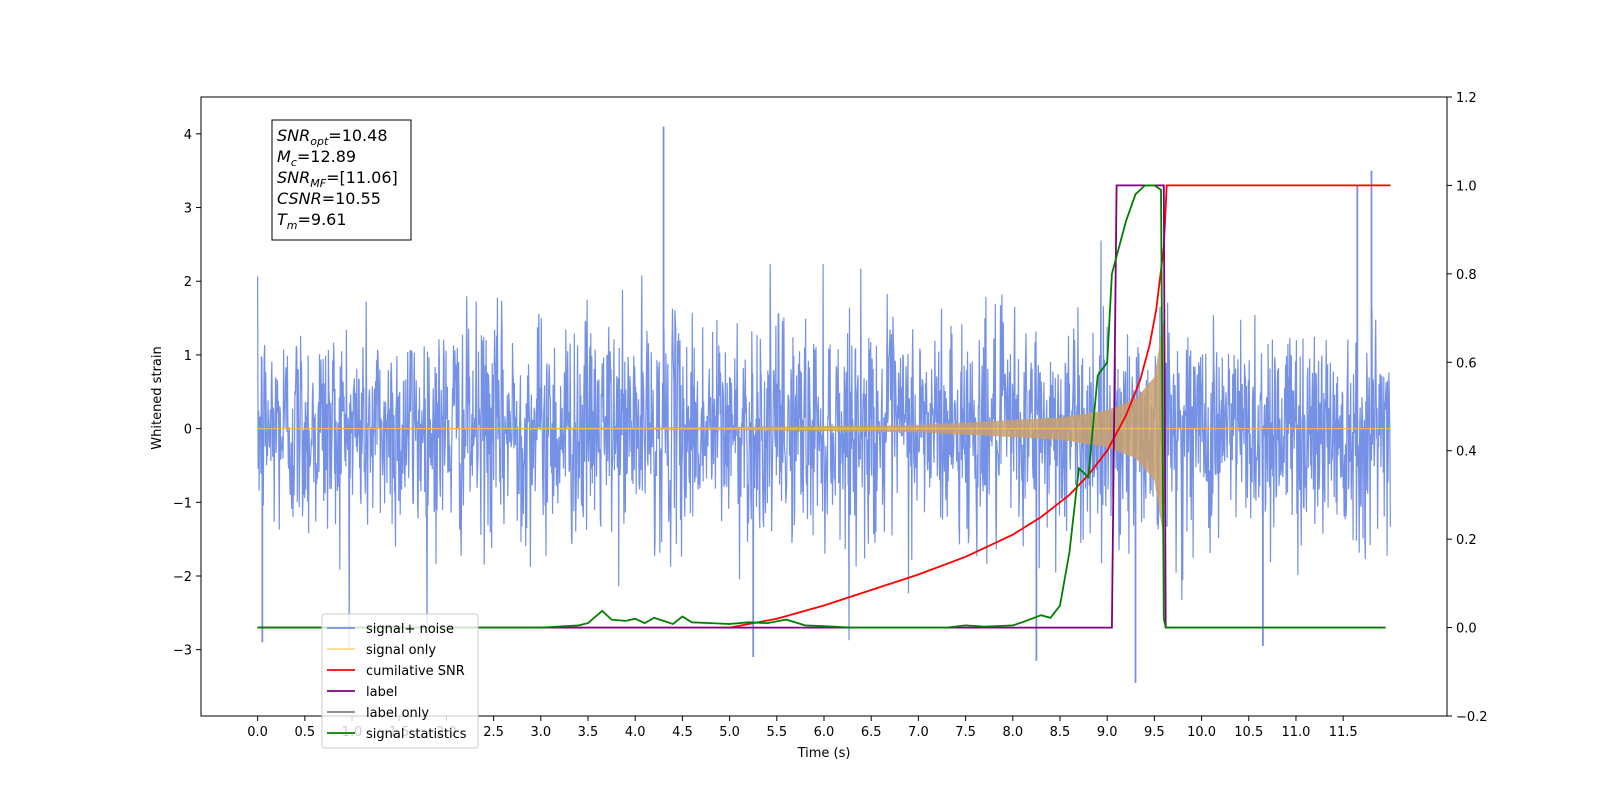 Image resolution: width=1600 pixels, height=804 pixels. Describe the element at coordinates (188, 282) in the screenshot. I see `y-tick-label: 2` at that location.